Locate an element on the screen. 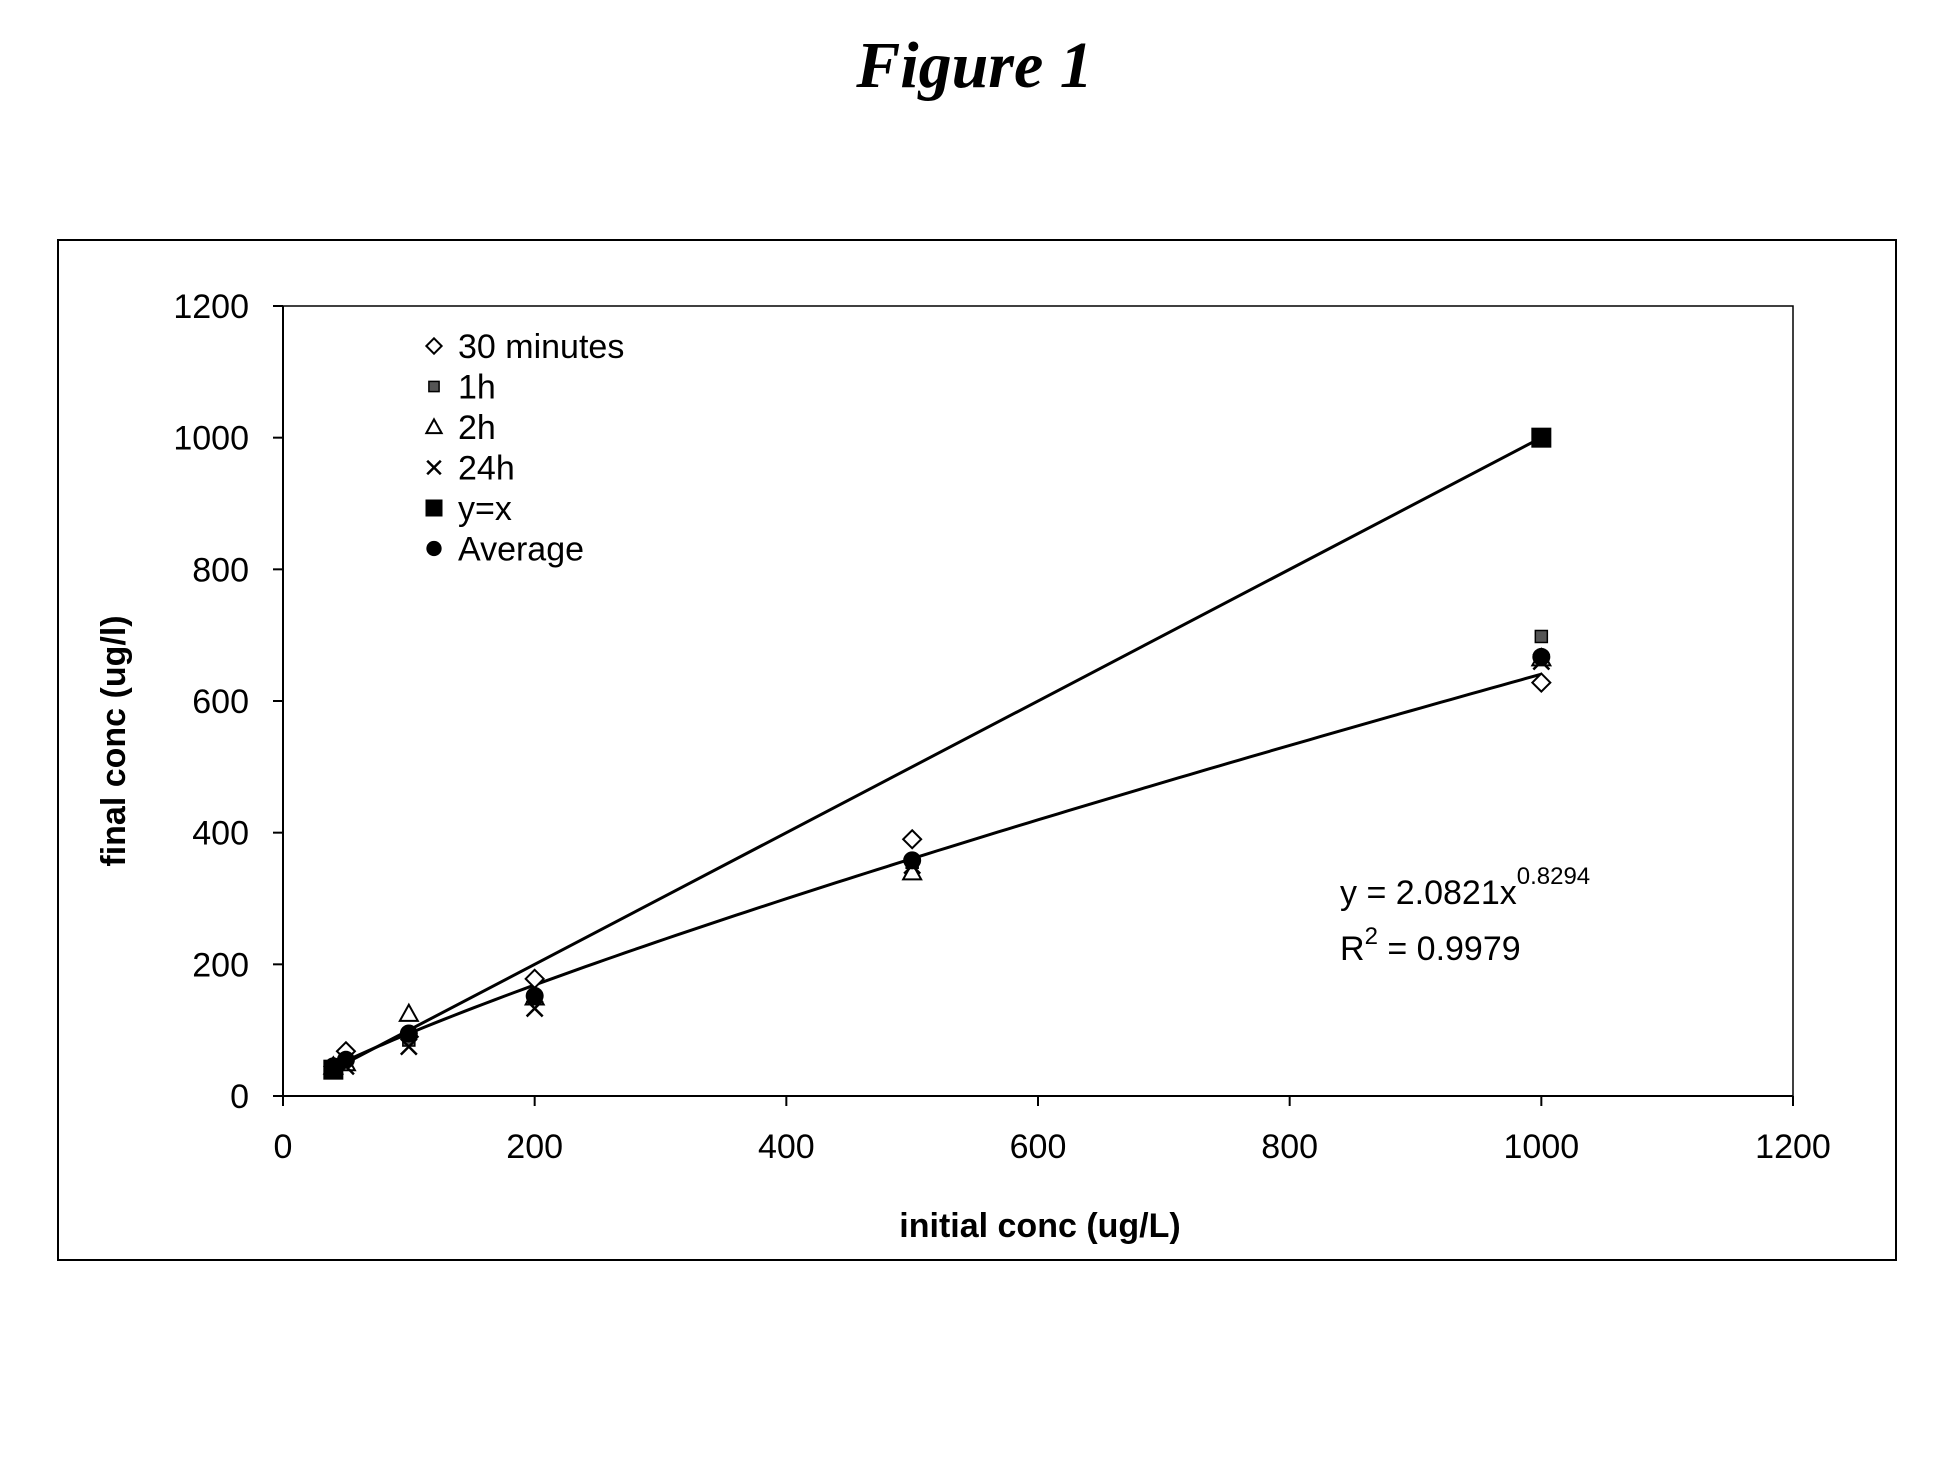  trendline-equation: y = 2.0821x0.8294 R2 = 0.9979 is located at coordinates (1465, 915).